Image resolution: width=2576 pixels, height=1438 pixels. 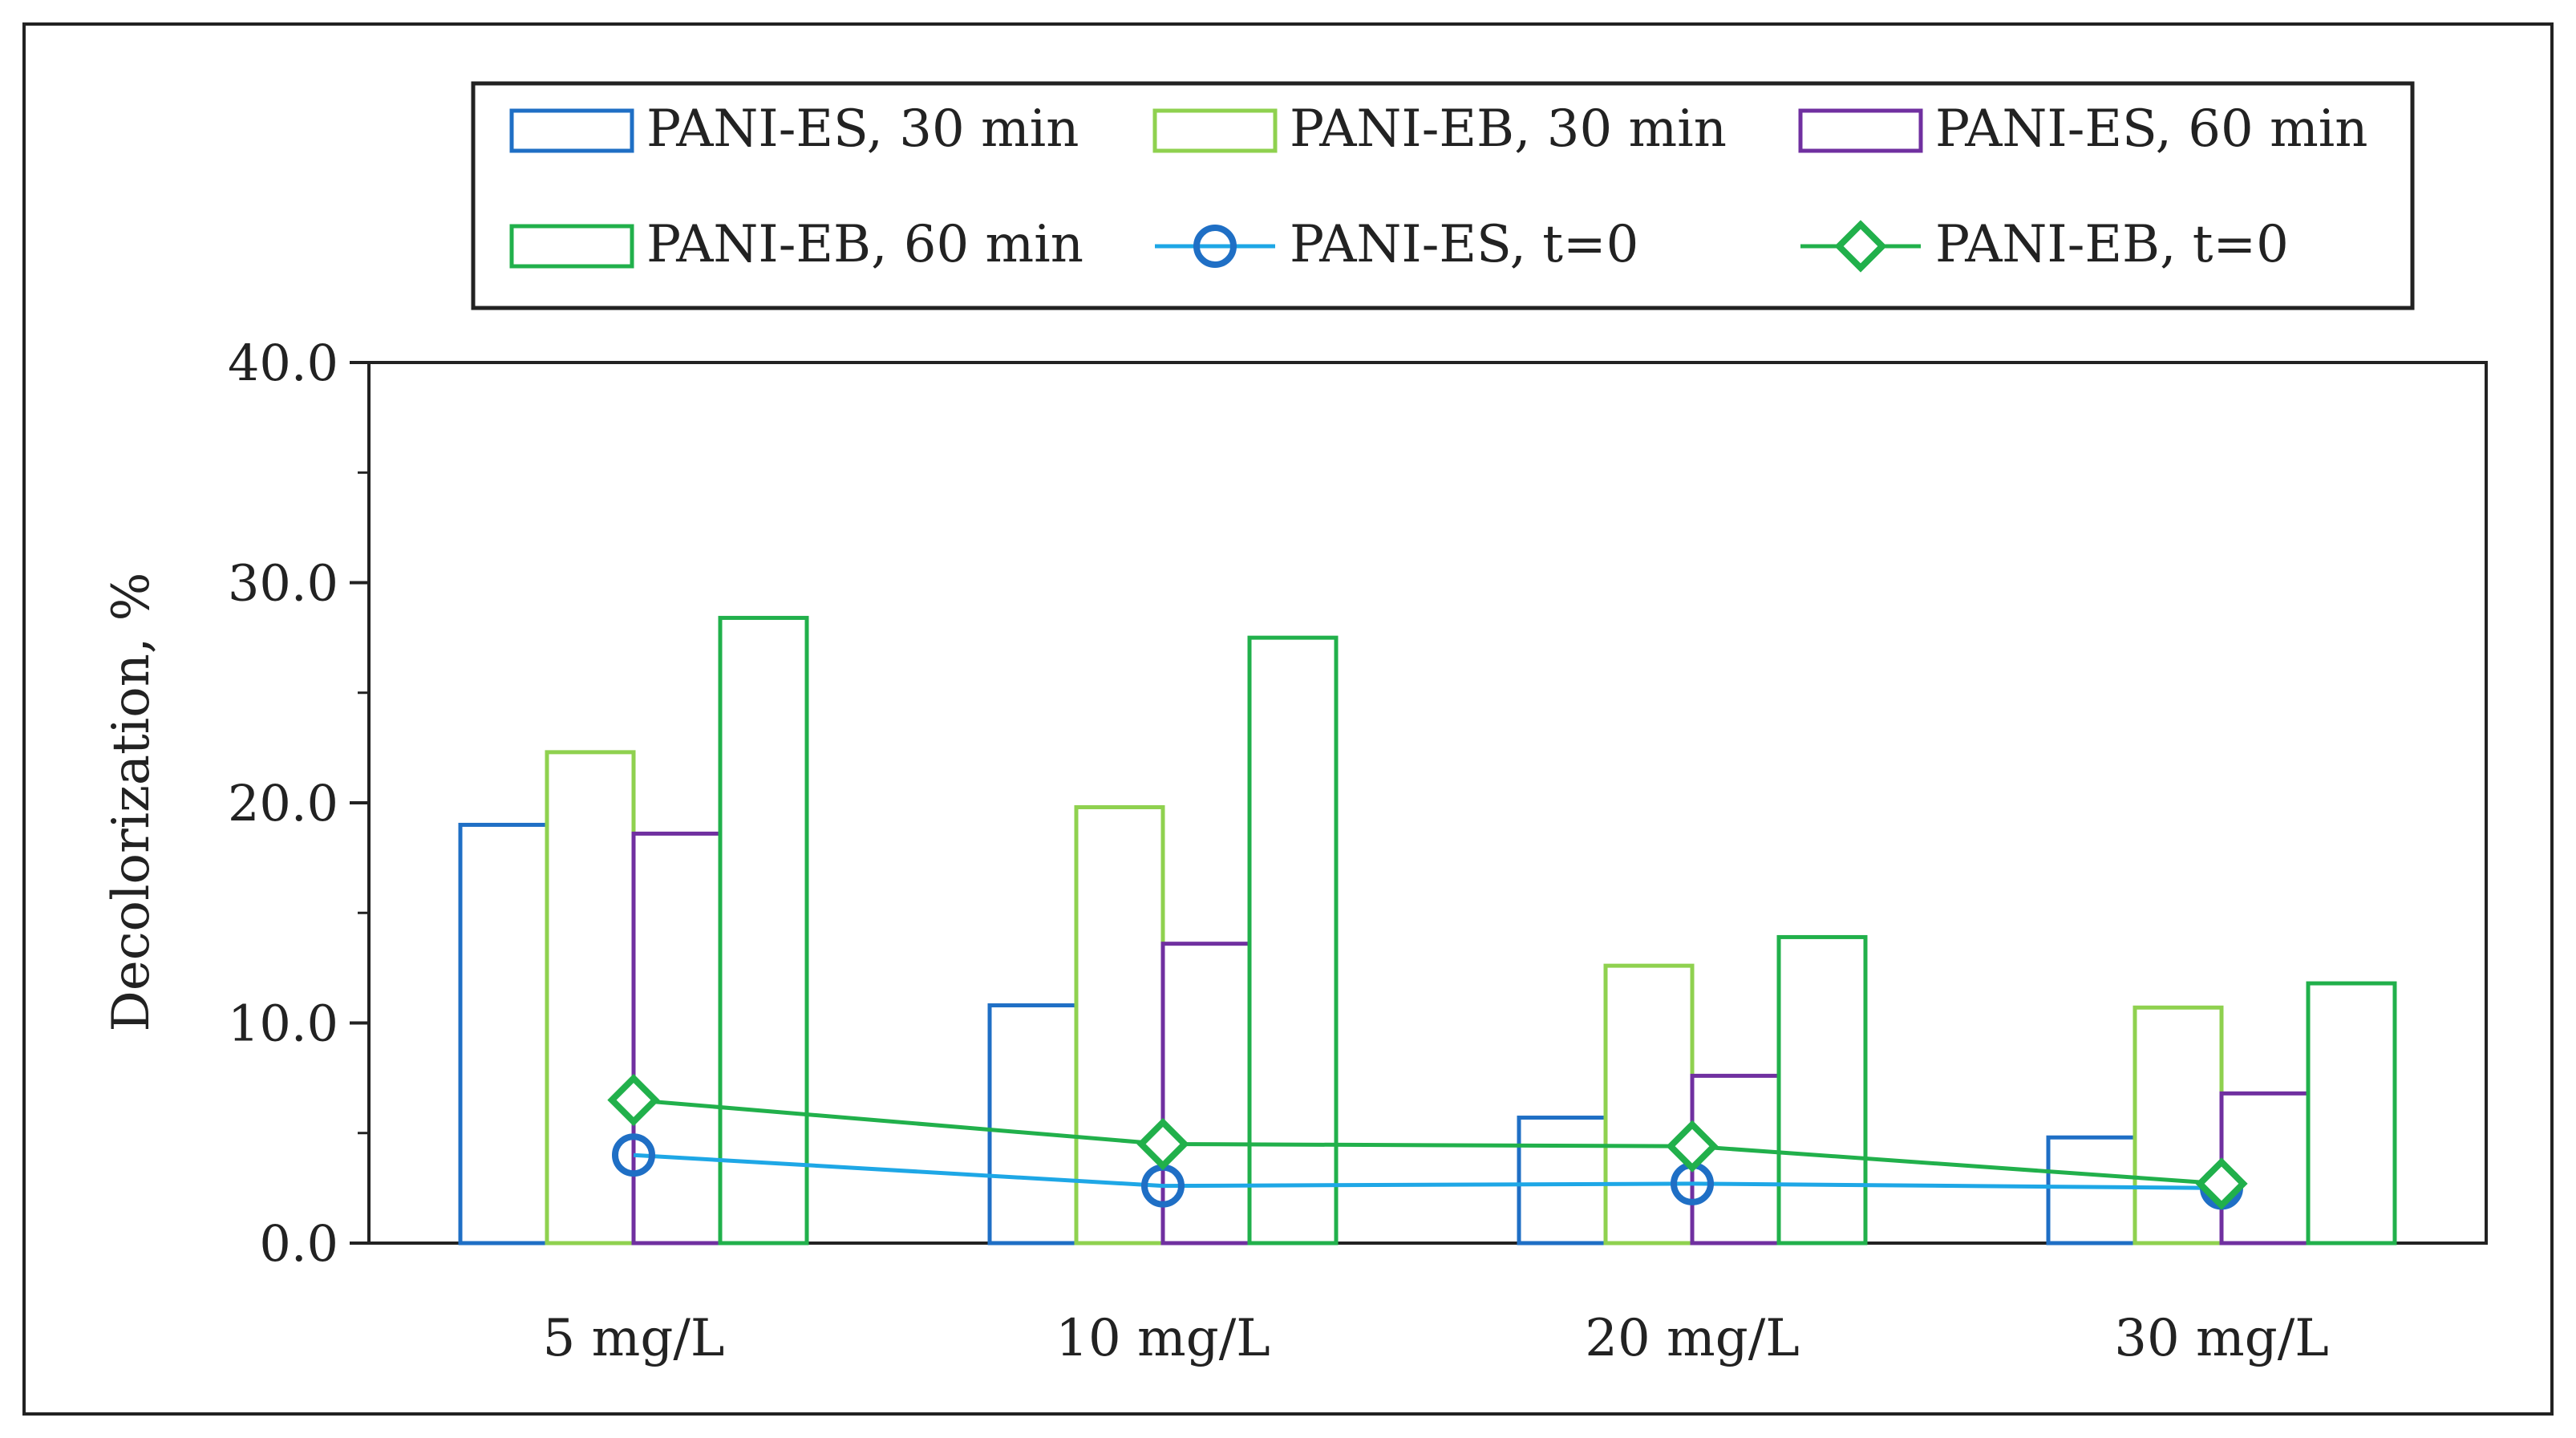 I want to click on x-tick-label: 20 mg/L, so click(x=1693, y=1339).